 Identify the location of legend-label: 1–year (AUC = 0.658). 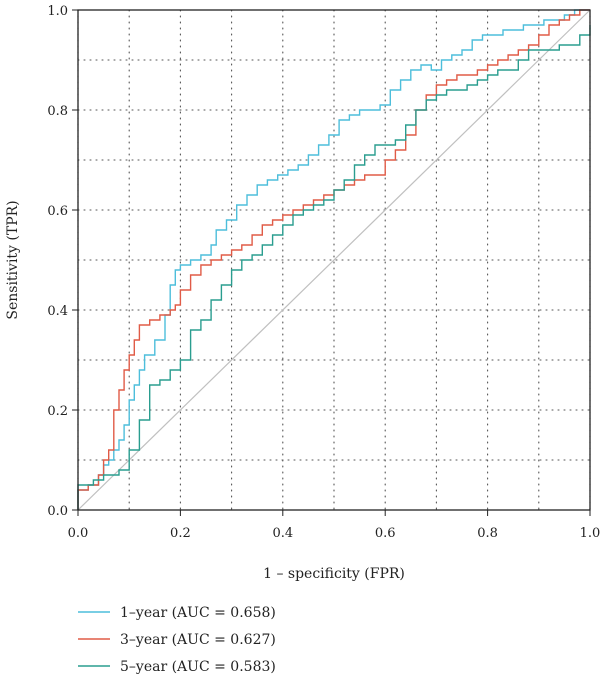
(198, 613).